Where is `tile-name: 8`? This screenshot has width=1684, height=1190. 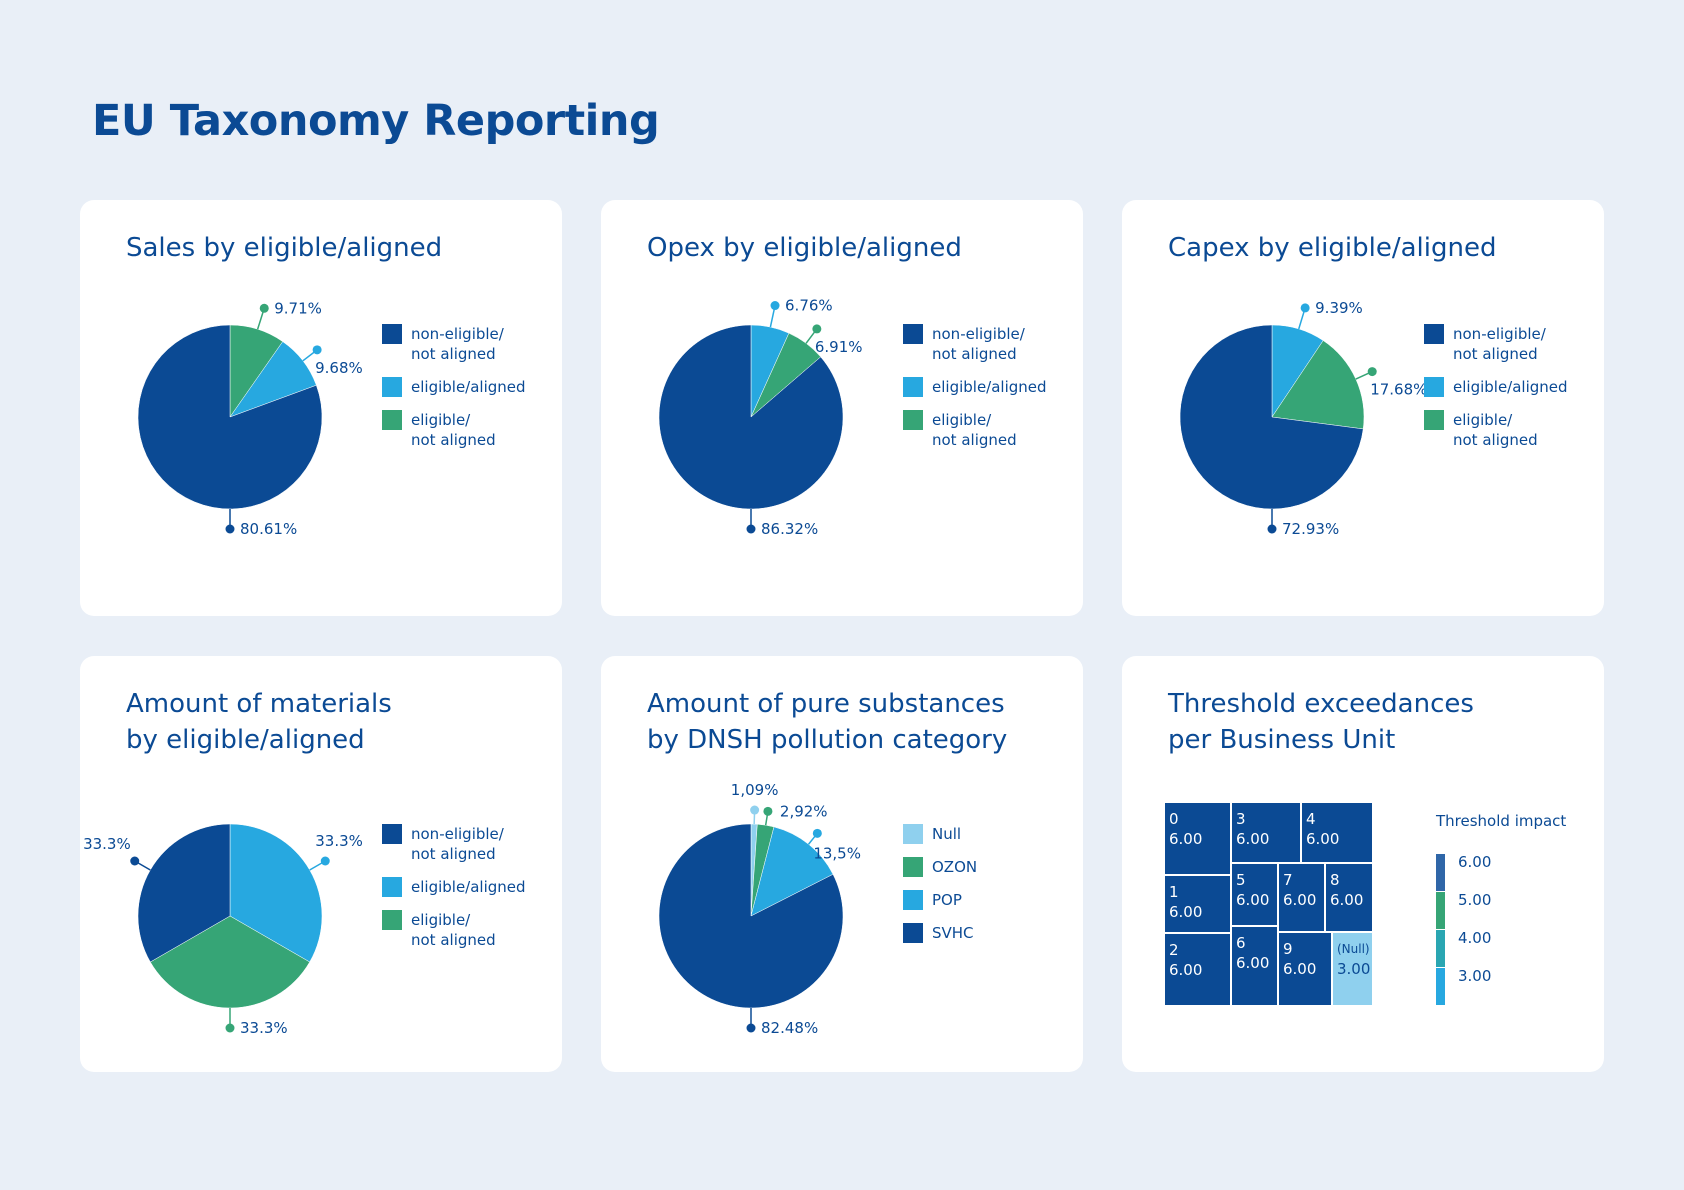
tile-name: 8 is located at coordinates (1335, 880).